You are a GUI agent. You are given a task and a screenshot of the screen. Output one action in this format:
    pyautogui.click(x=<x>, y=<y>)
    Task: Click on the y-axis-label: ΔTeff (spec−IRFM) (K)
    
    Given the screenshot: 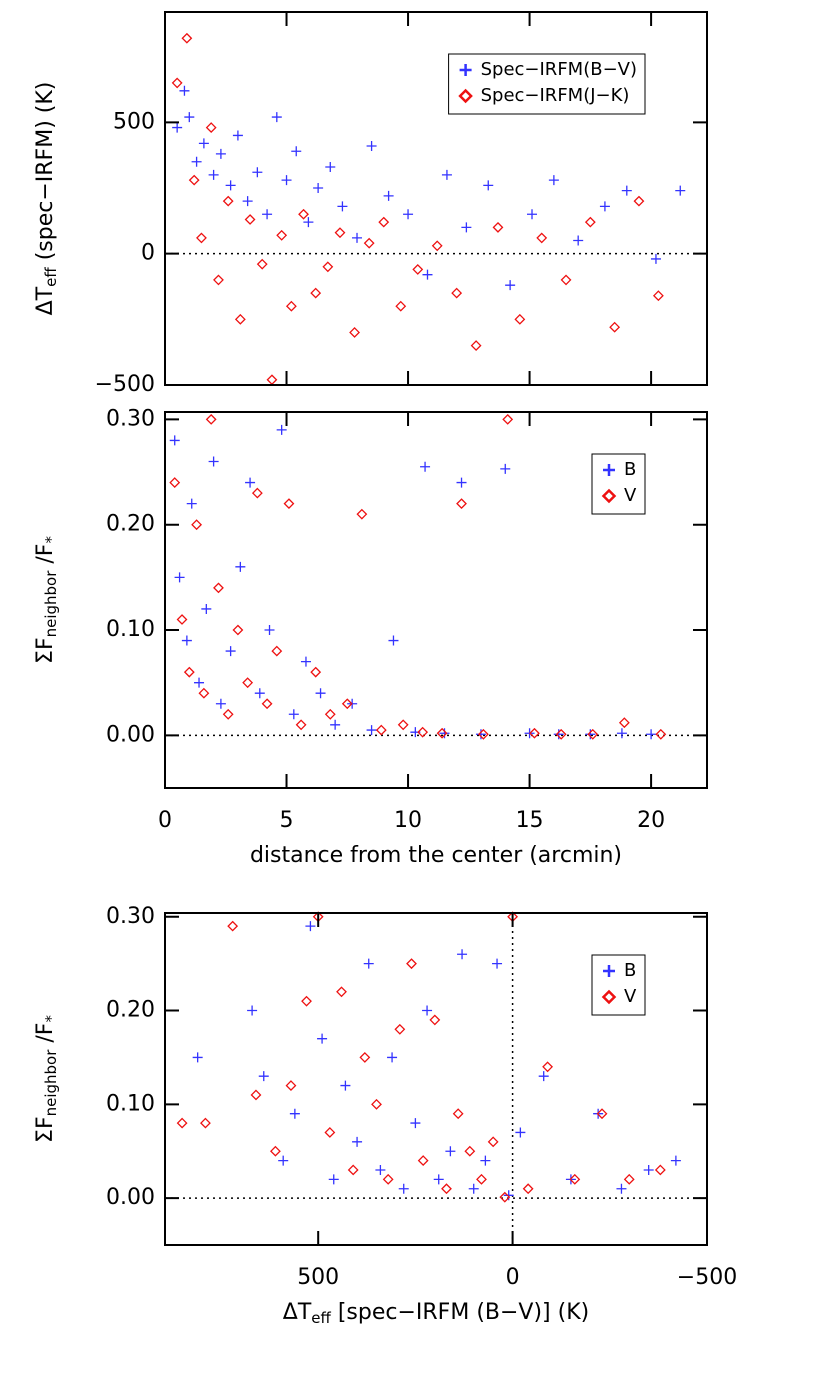 What is the action you would take?
    pyautogui.click(x=46, y=199)
    